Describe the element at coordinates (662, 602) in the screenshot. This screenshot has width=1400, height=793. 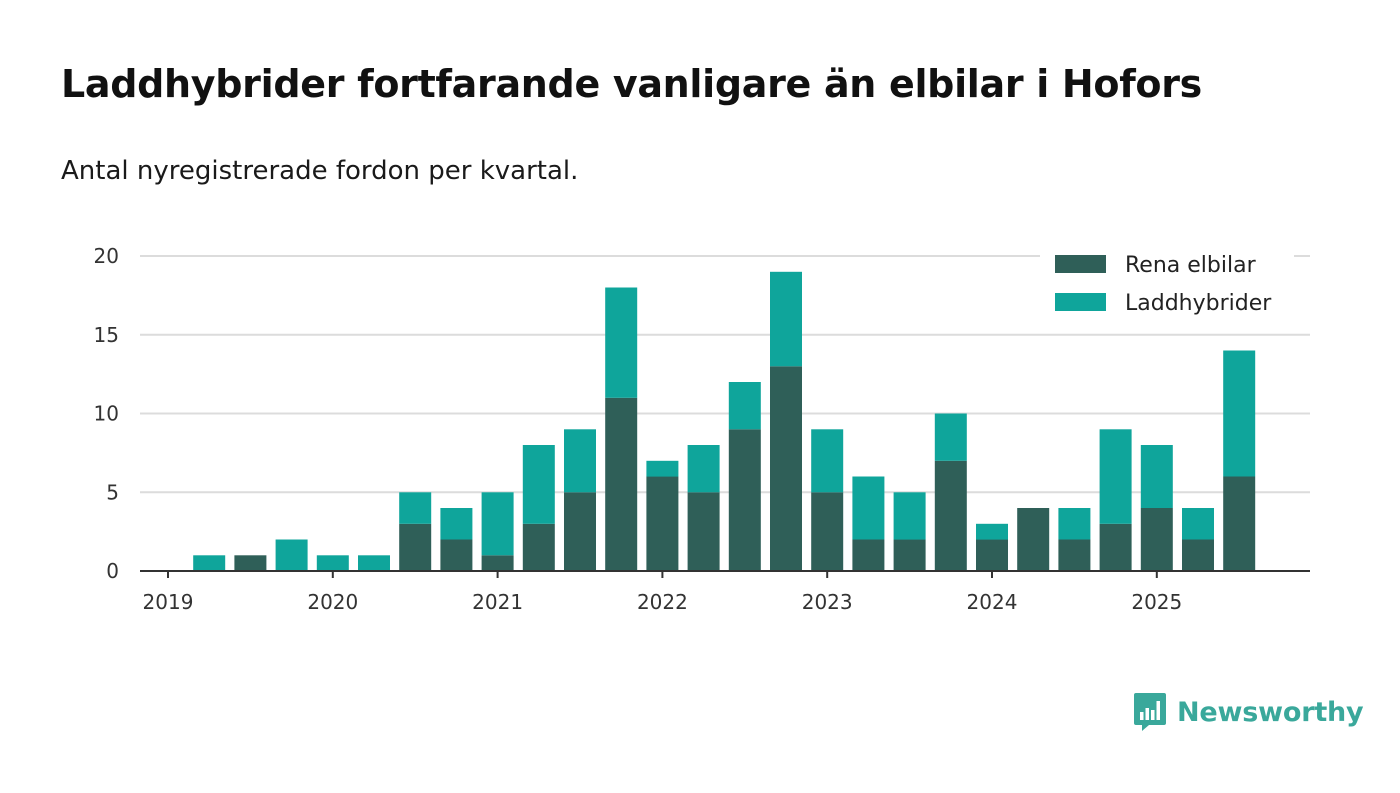
I see `x-tick-label: 2022` at that location.